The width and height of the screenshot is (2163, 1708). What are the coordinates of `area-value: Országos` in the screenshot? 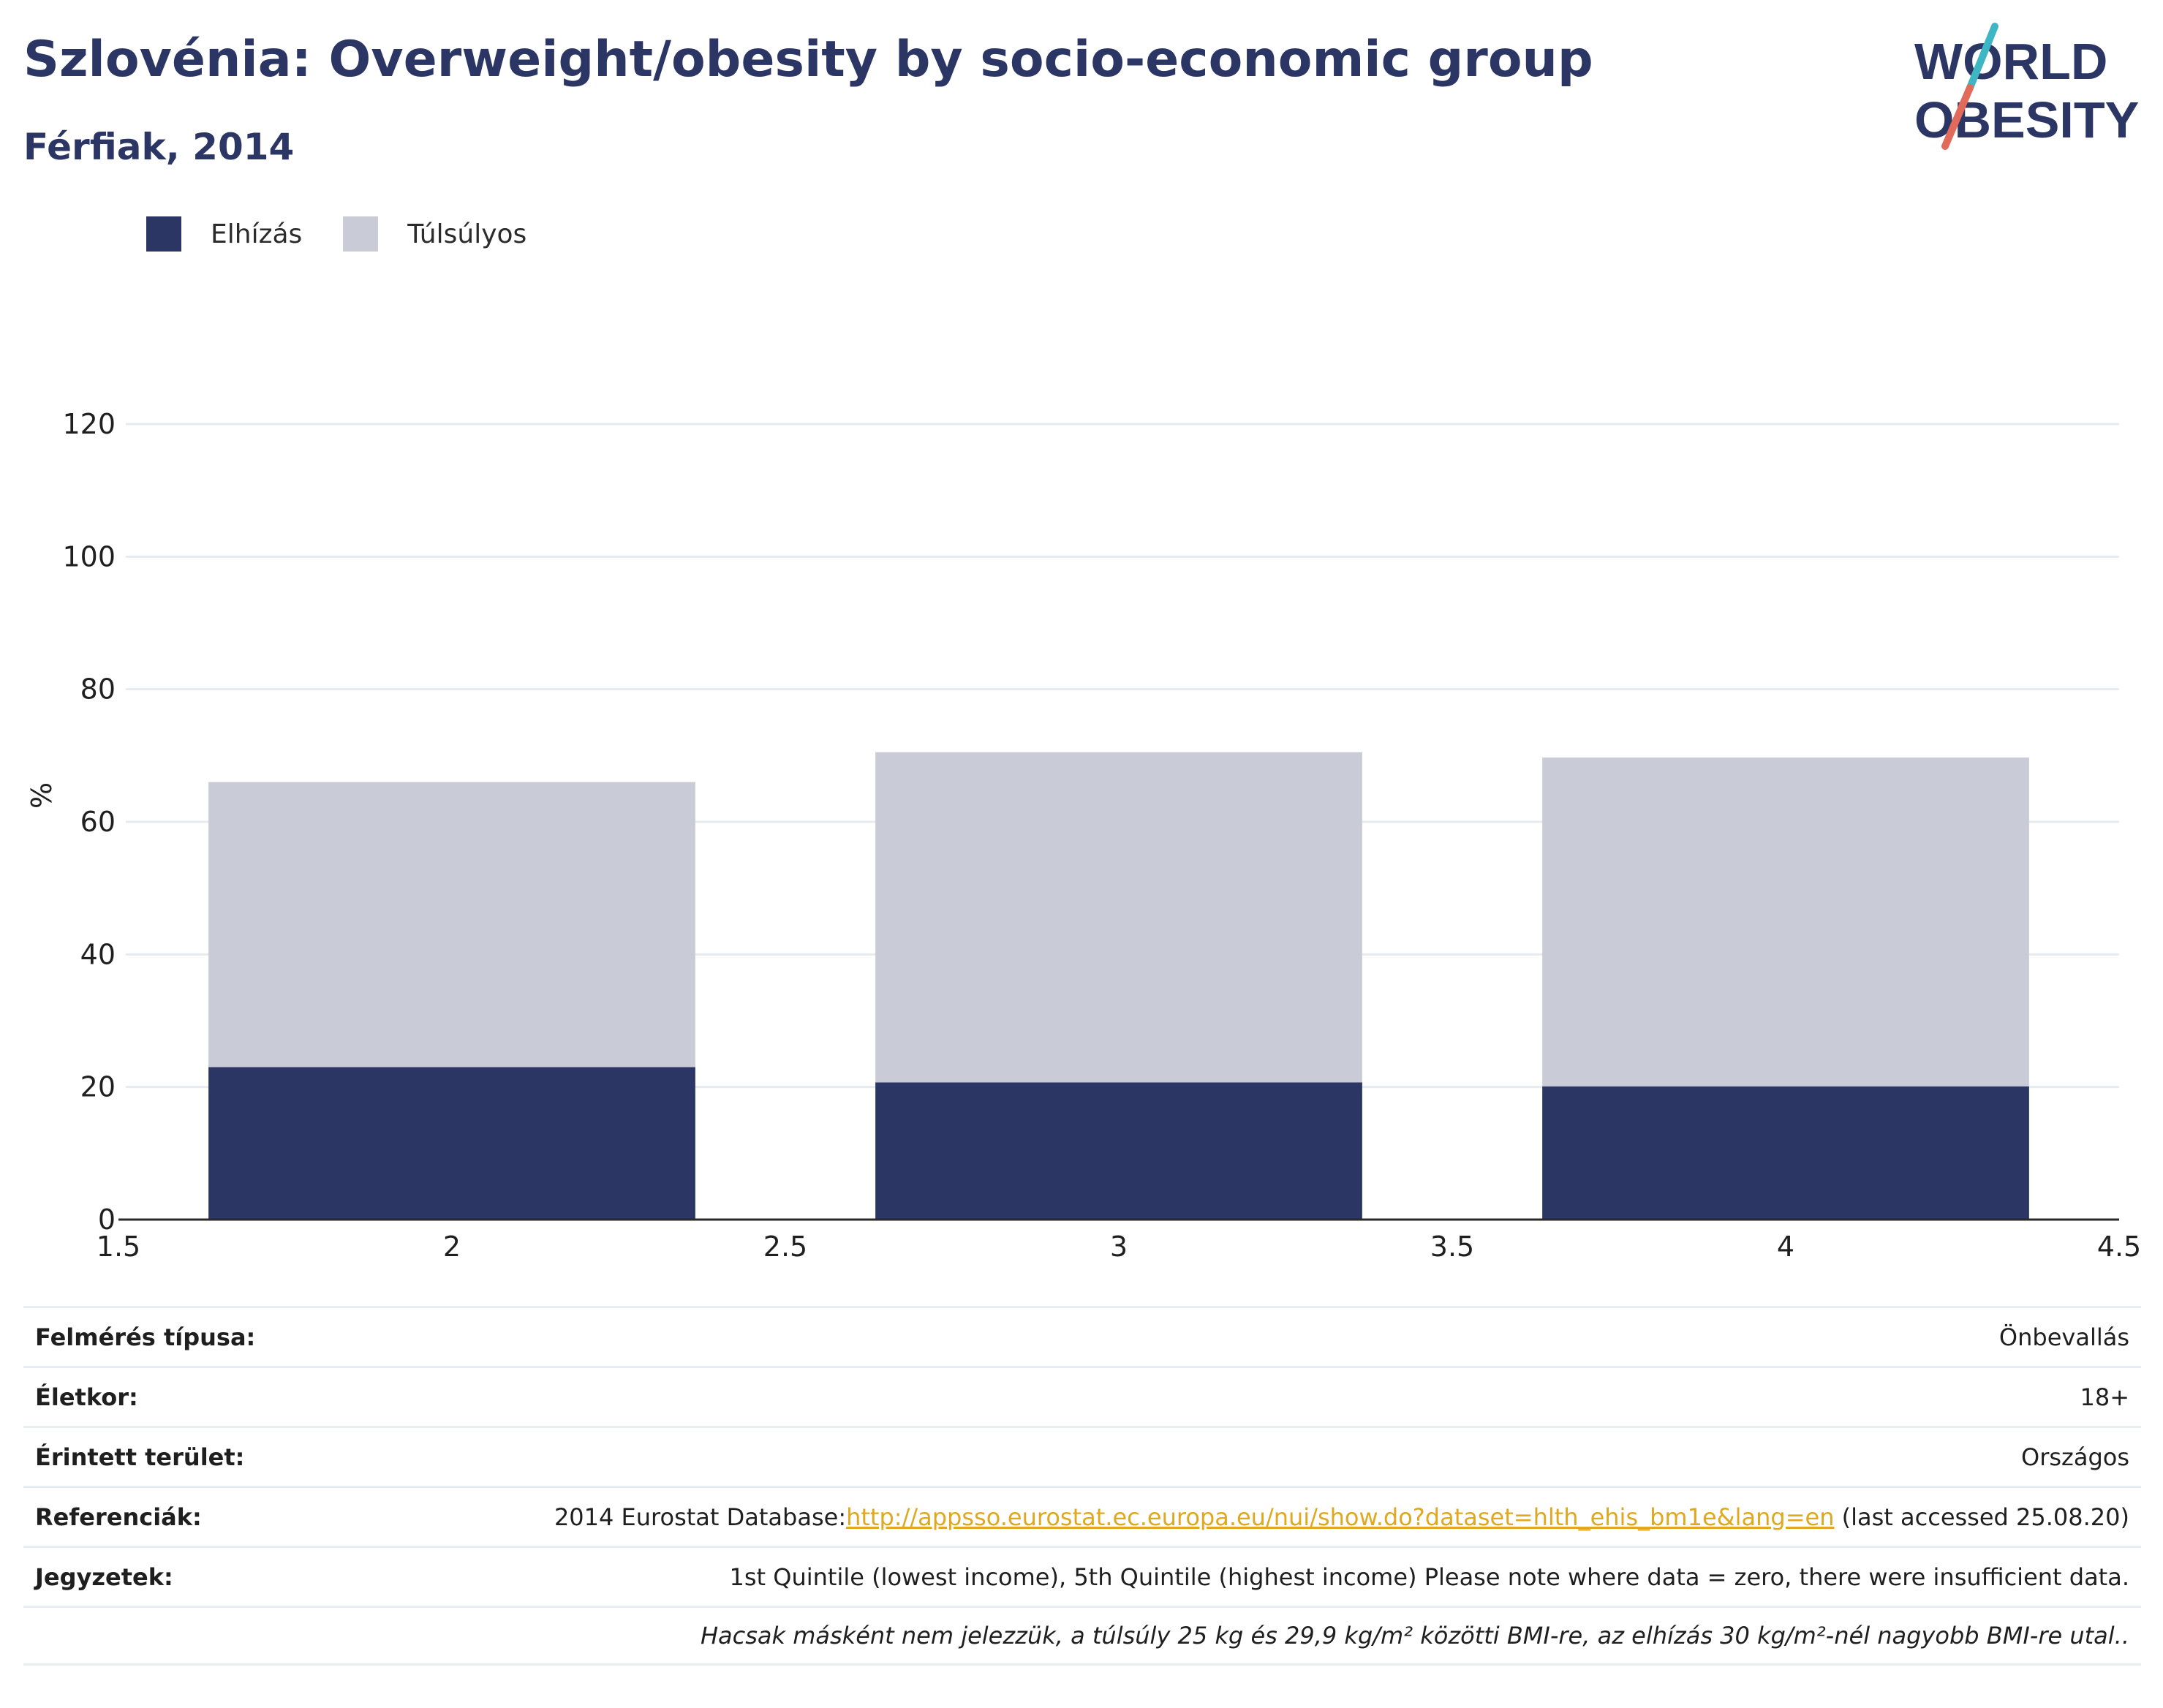 It's located at (2075, 1457).